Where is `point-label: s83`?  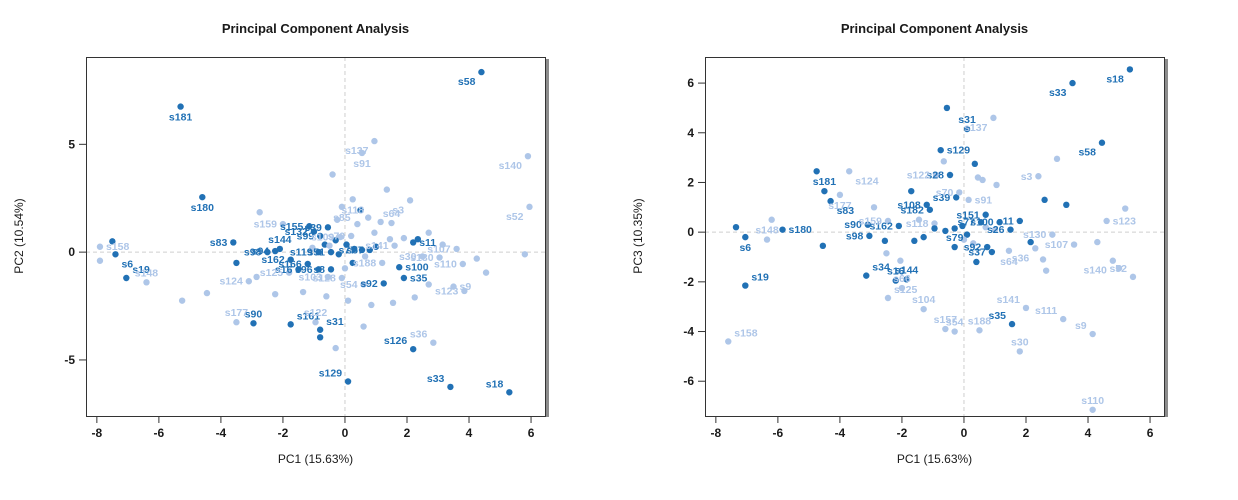
point-label: s83 is located at coordinates (219, 243).